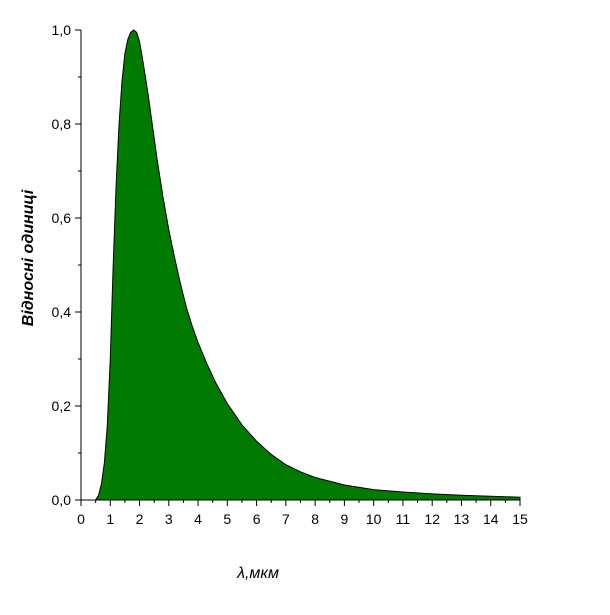  Describe the element at coordinates (169, 519) in the screenshot. I see `x-tick-label: 3` at that location.